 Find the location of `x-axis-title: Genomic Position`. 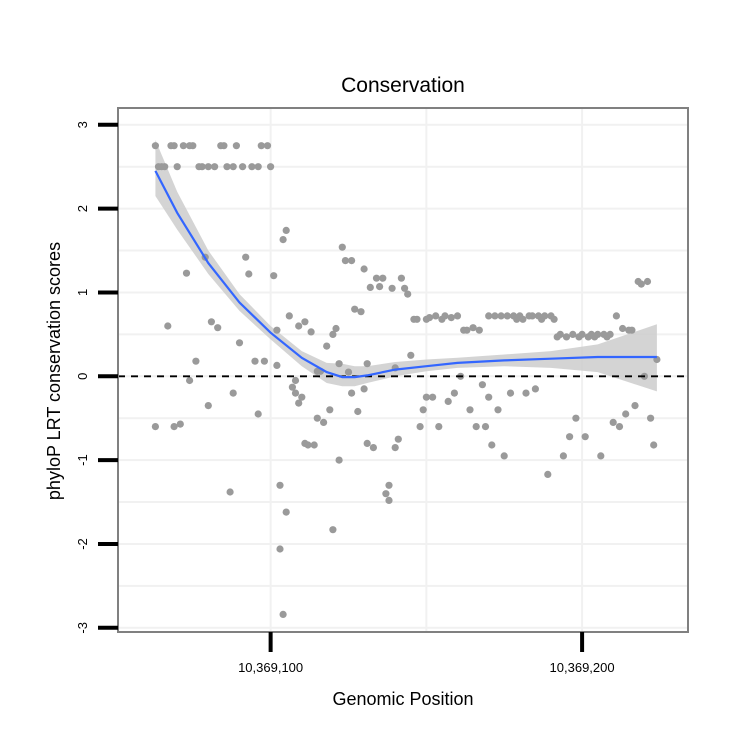

x-axis-title: Genomic Position is located at coordinates (402, 699).